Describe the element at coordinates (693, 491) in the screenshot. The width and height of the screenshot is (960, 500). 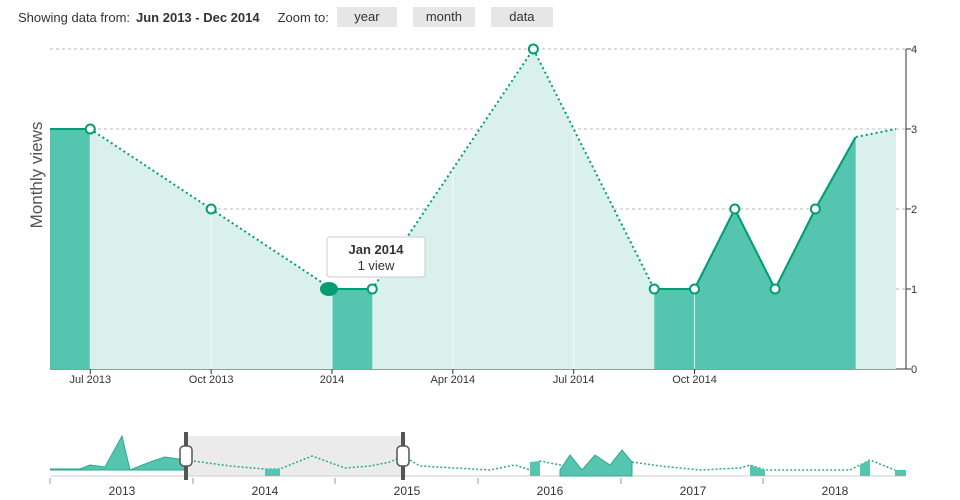
I see `navigator-tick-label: 2017` at that location.